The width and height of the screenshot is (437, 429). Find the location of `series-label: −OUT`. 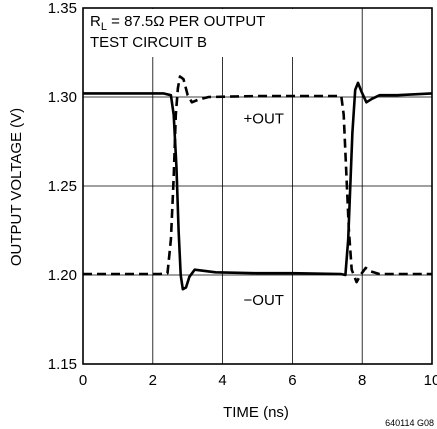

series-label: −OUT is located at coordinates (264, 300).